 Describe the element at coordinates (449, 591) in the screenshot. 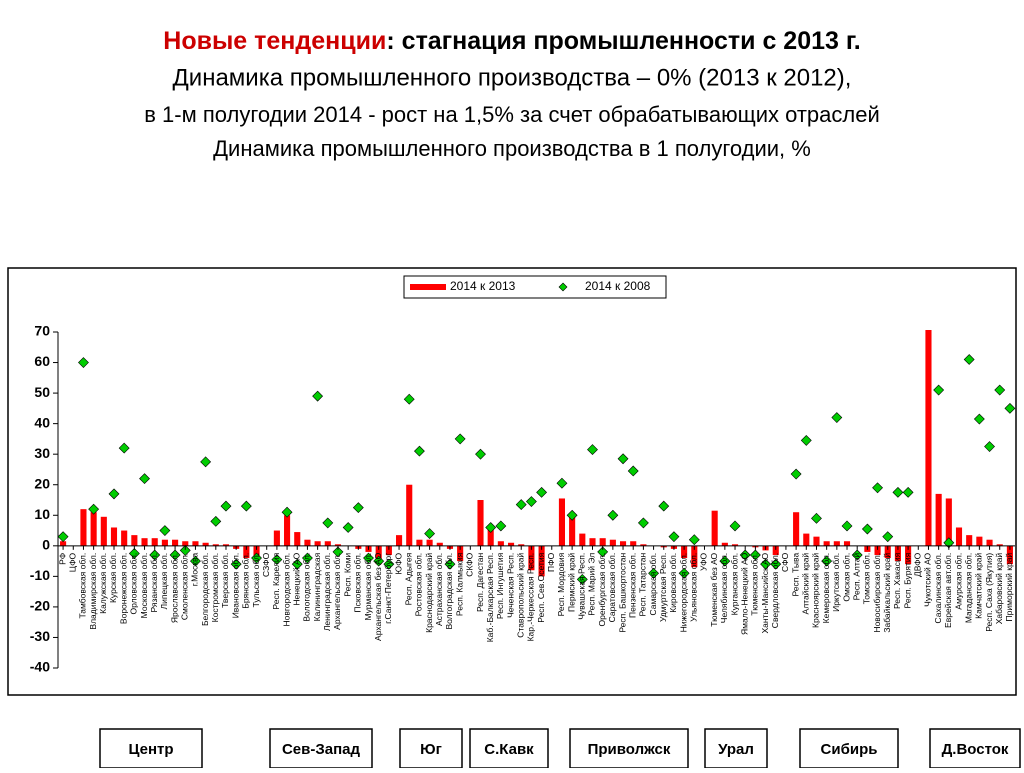

I see `x-tick-label: Волгоградская обл.` at that location.